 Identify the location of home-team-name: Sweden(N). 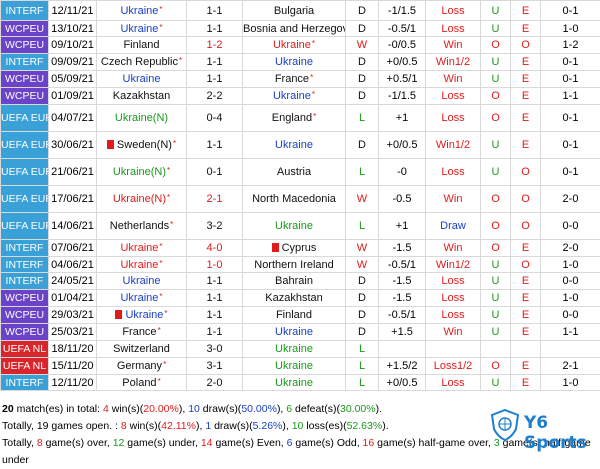
(144, 145).